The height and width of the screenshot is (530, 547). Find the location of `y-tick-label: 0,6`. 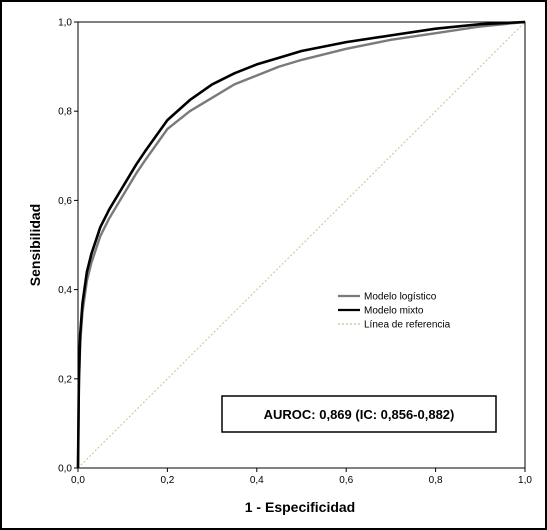

y-tick-label: 0,6 is located at coordinates (65, 201).